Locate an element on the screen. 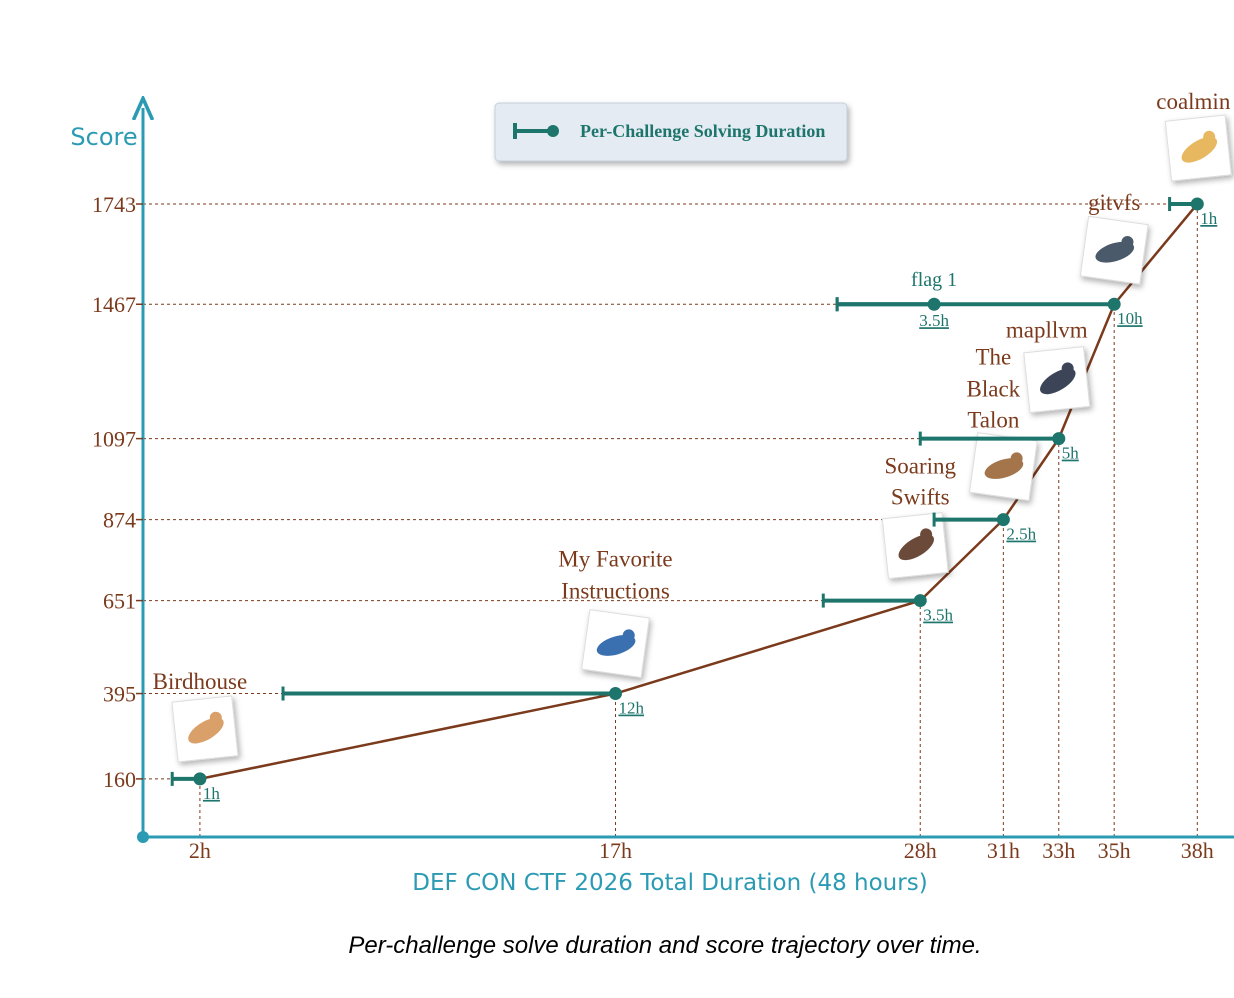  y-axis-label: Score is located at coordinates (103, 137).